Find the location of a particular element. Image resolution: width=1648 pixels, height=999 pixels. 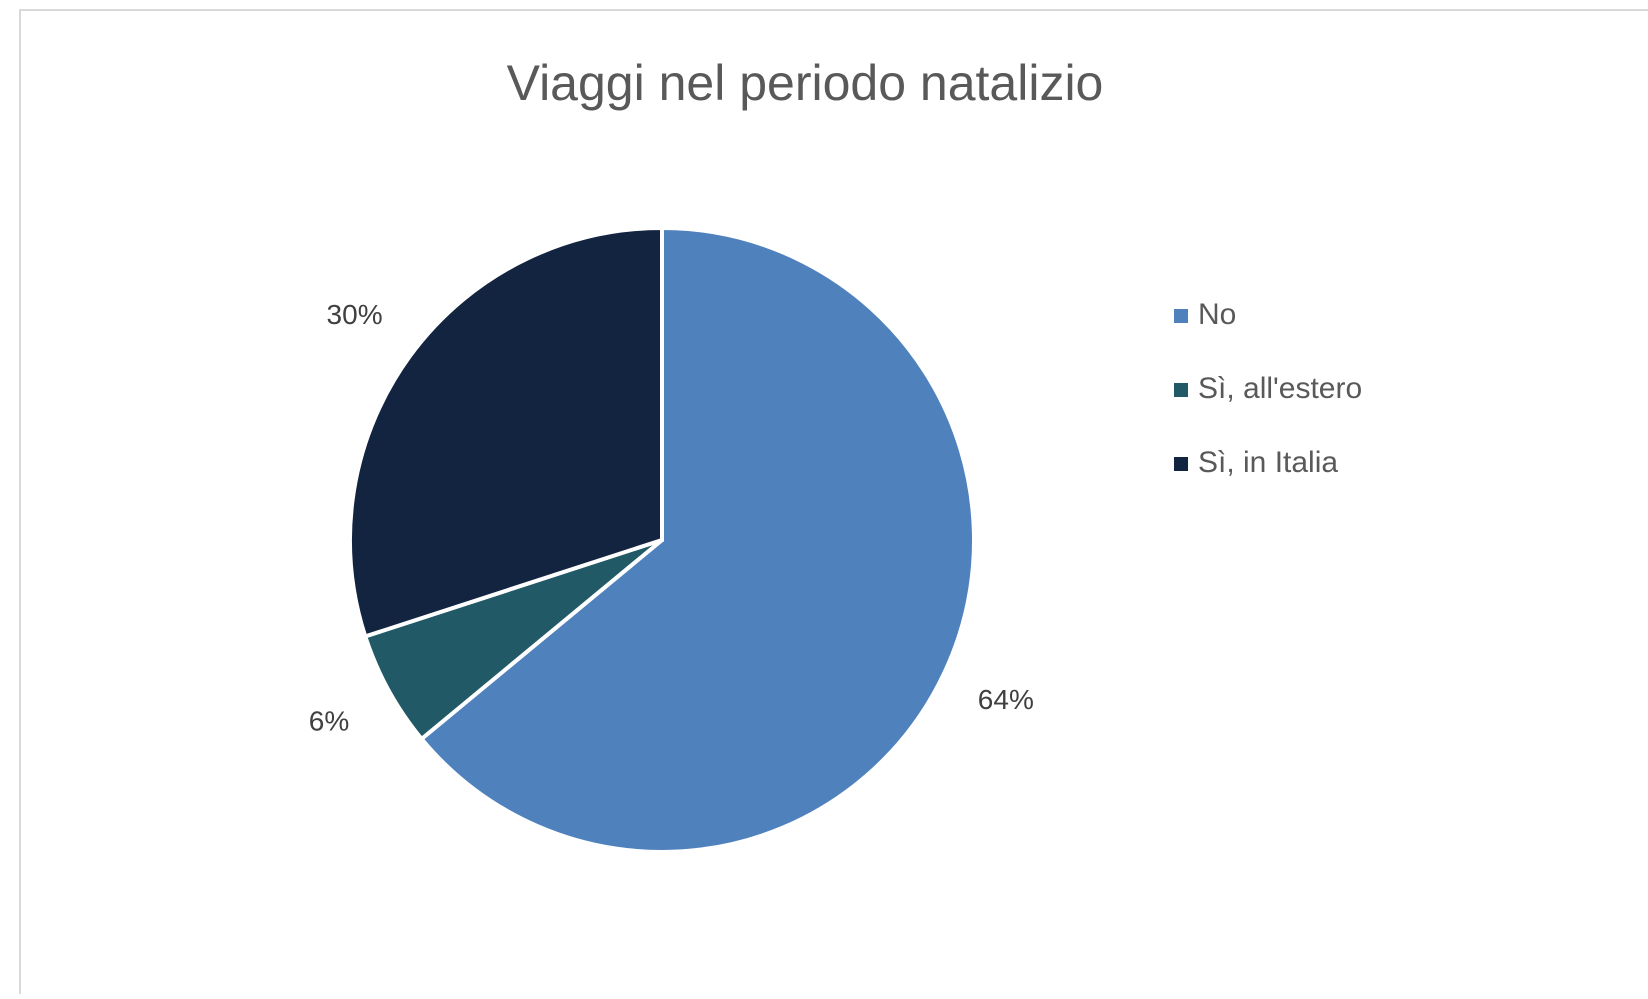

legend-label: Sì, in Italia is located at coordinates (1268, 462).